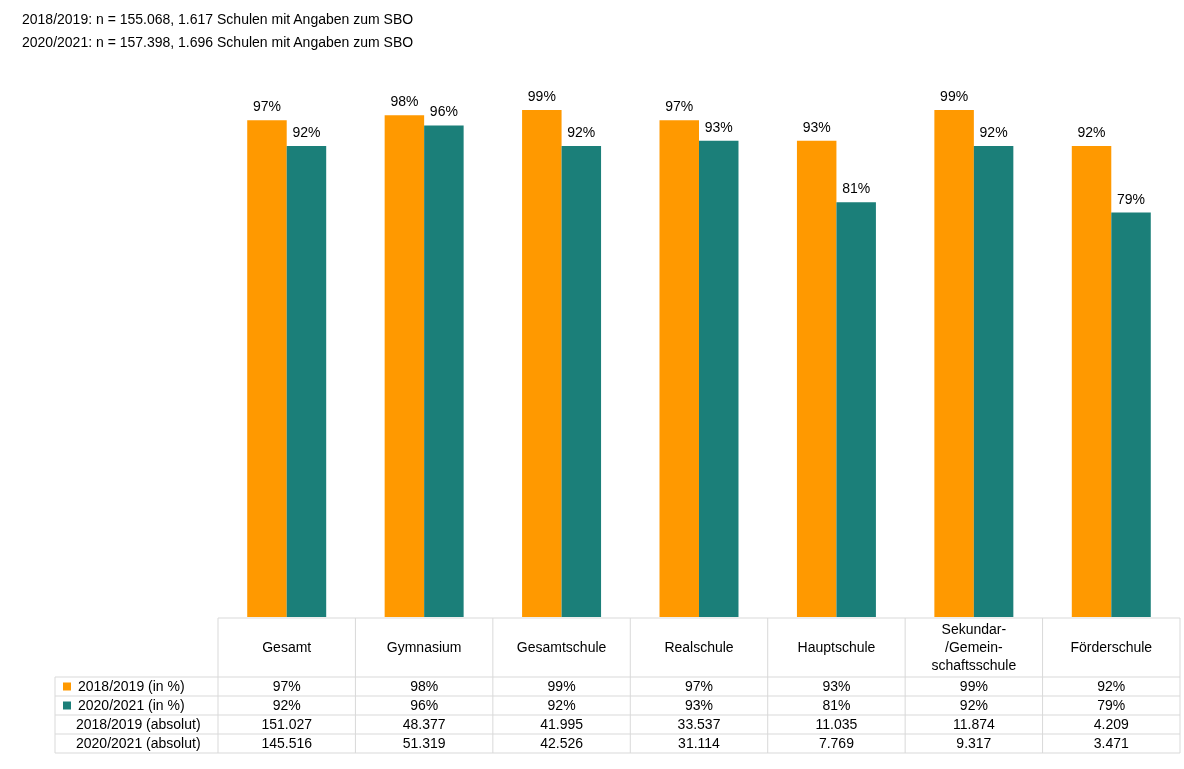  What do you see at coordinates (973, 723) in the screenshot?
I see `text: 11.874` at bounding box center [973, 723].